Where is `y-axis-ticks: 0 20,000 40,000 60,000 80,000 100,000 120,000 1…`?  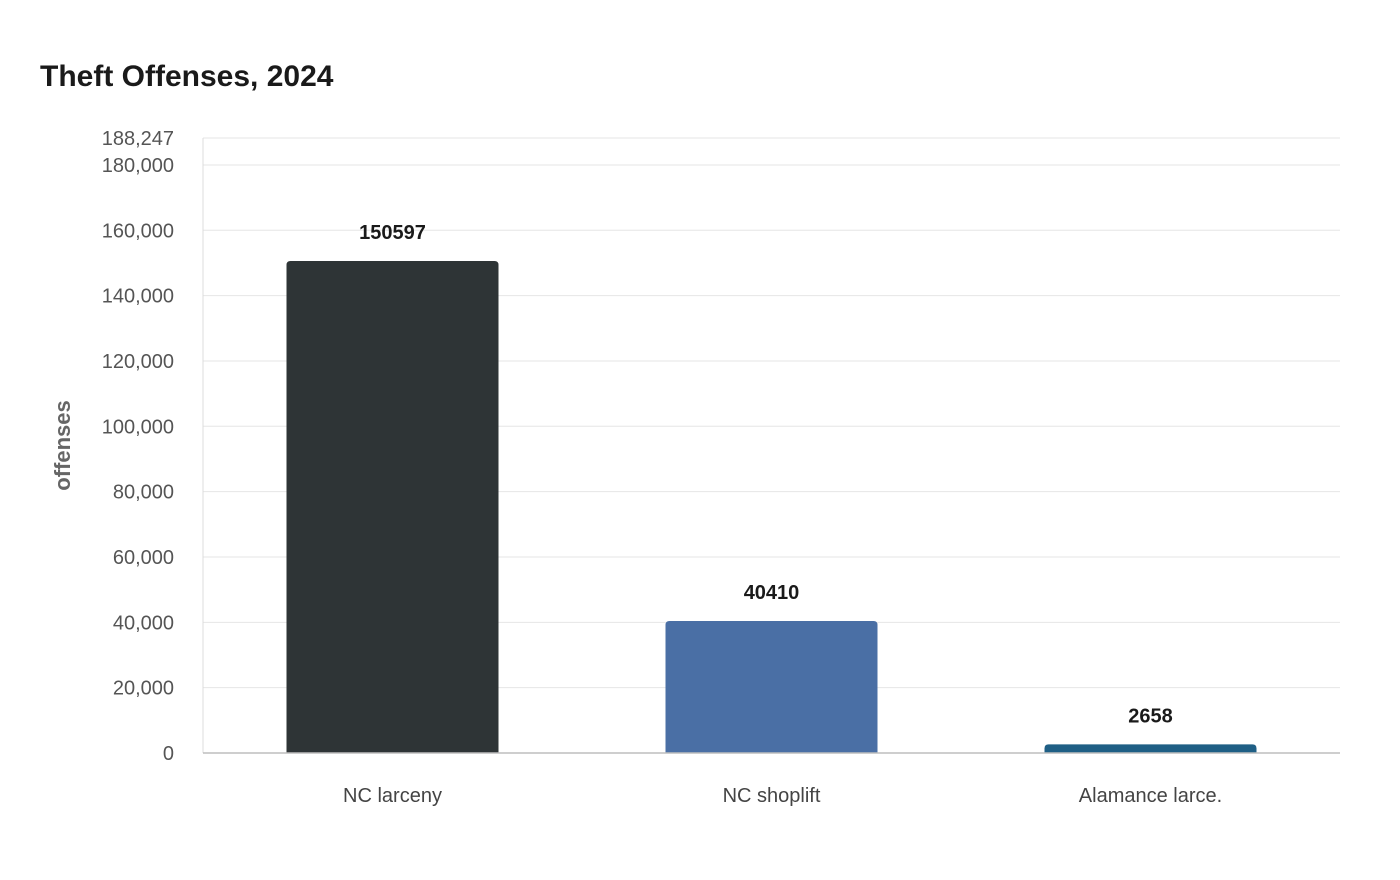 y-axis-ticks: 0 20,000 40,000 60,000 80,000 100,000 120,000 1… is located at coordinates (138, 446).